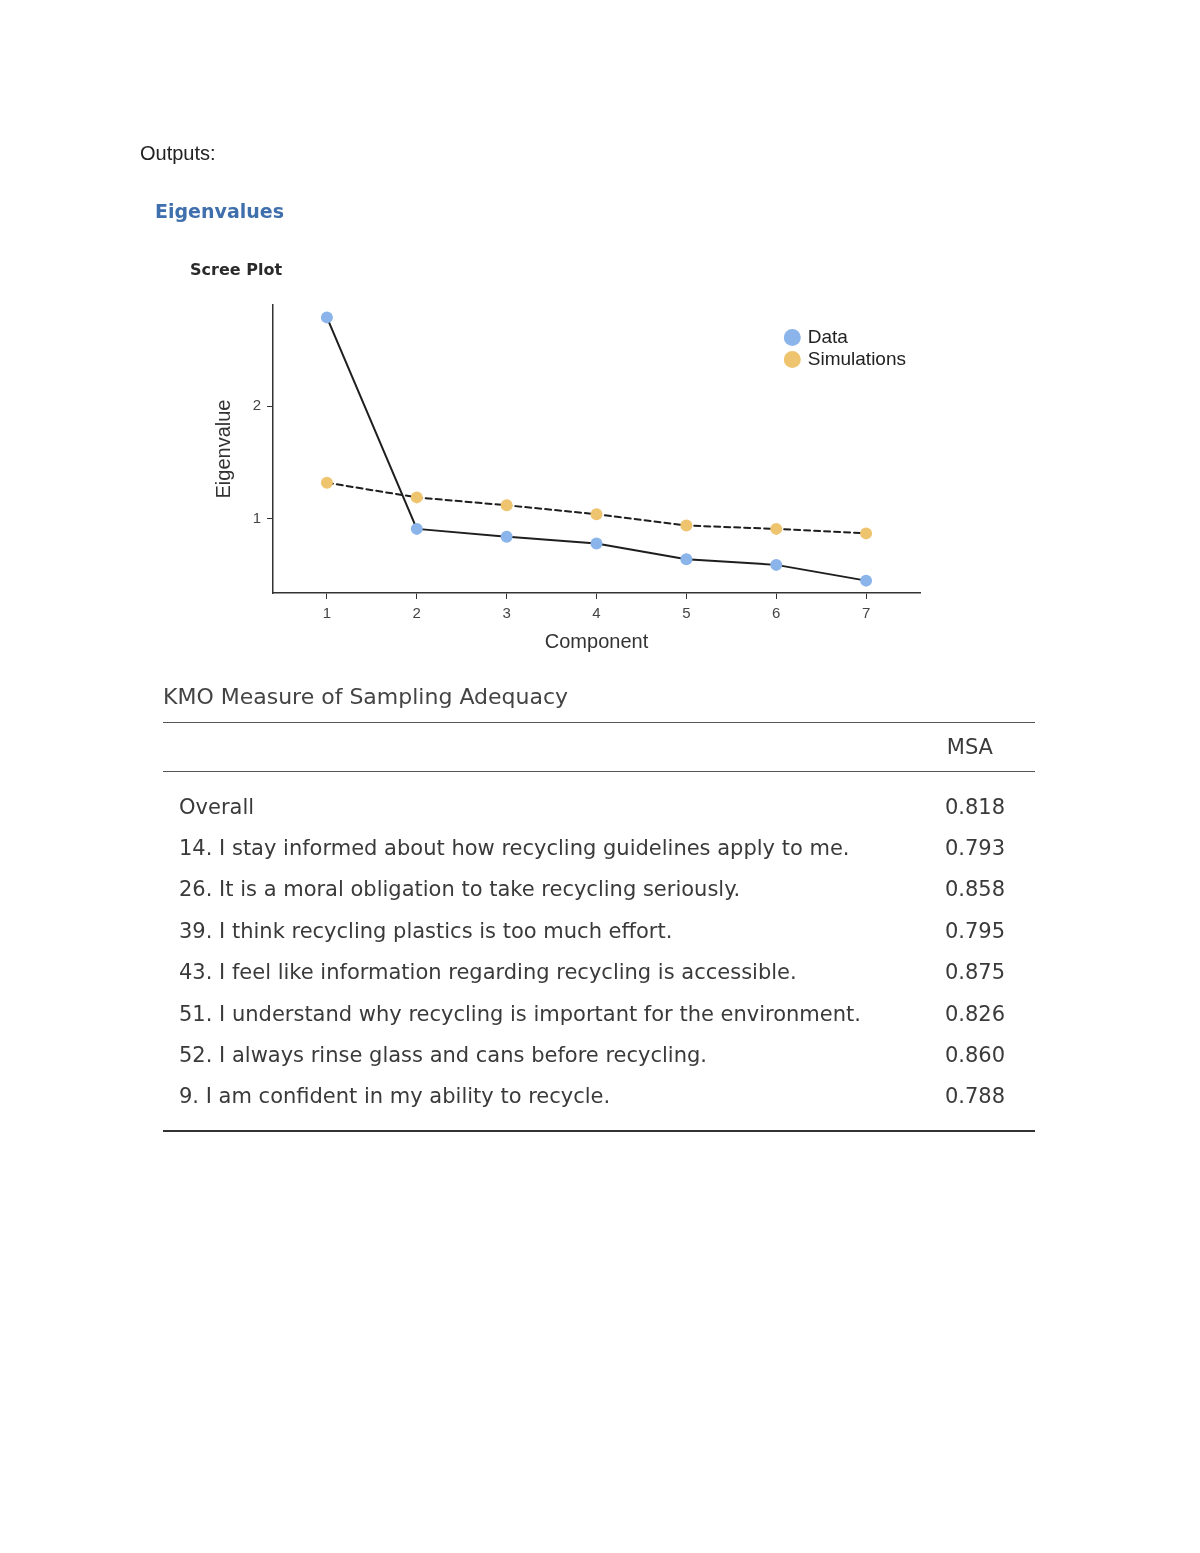 Image resolution: width=1200 pixels, height=1553 pixels. What do you see at coordinates (596, 613) in the screenshot?
I see `x-tick-label: 4` at bounding box center [596, 613].